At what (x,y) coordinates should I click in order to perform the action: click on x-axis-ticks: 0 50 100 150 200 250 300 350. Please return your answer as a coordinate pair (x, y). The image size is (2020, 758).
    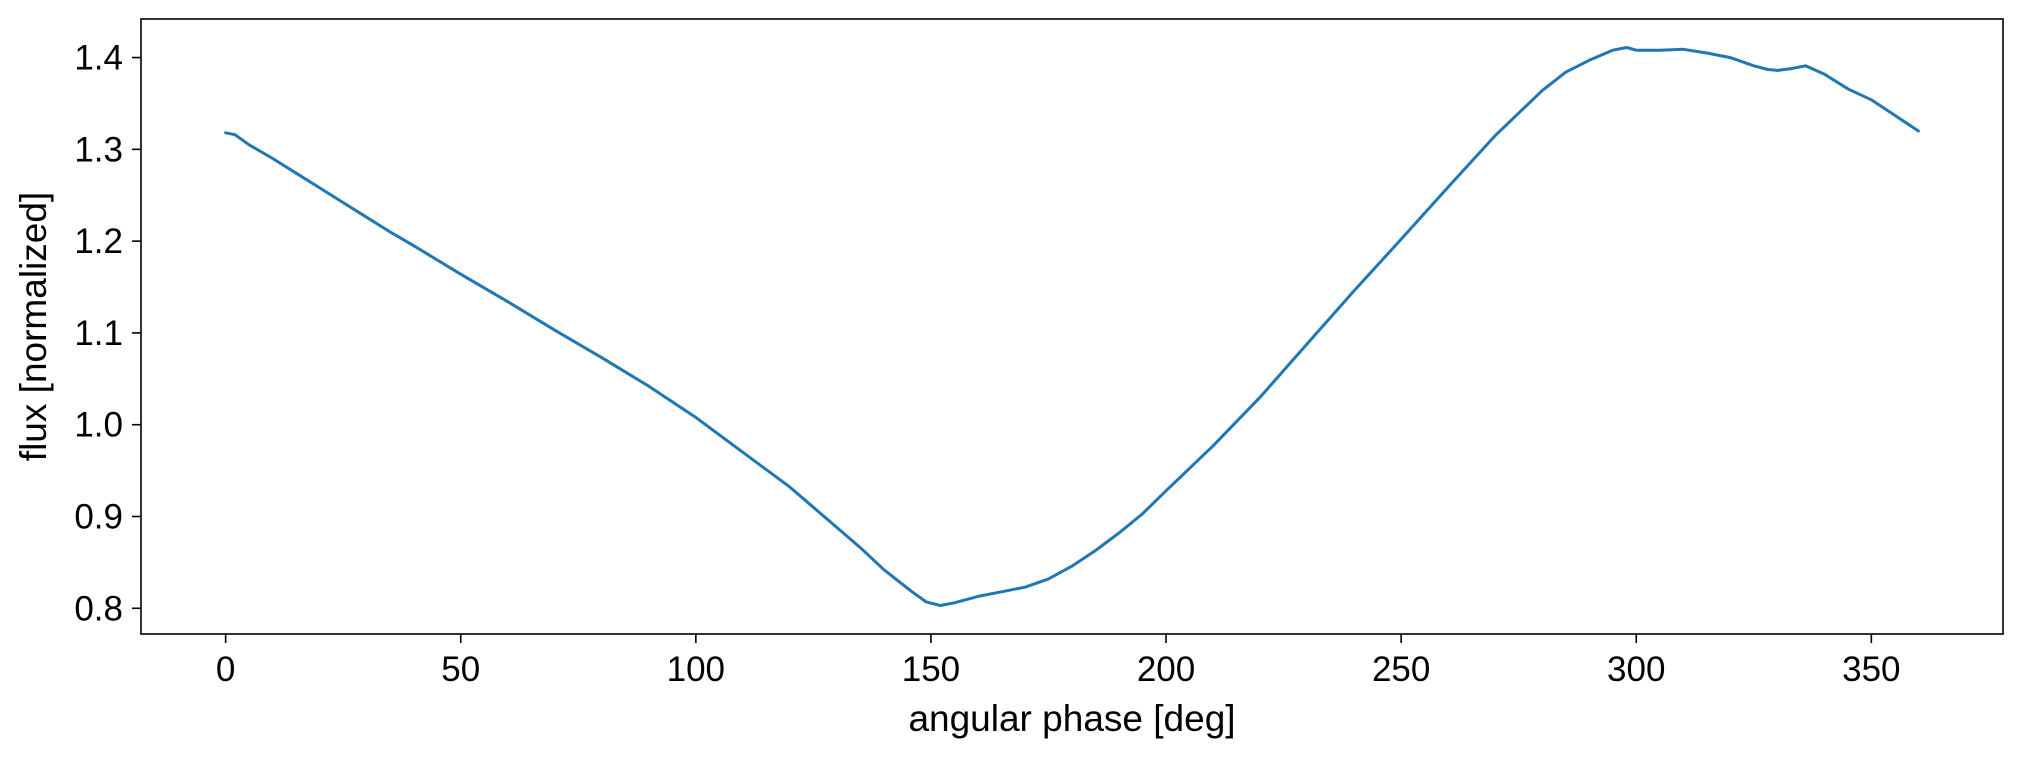
    Looking at the image, I should click on (1058, 661).